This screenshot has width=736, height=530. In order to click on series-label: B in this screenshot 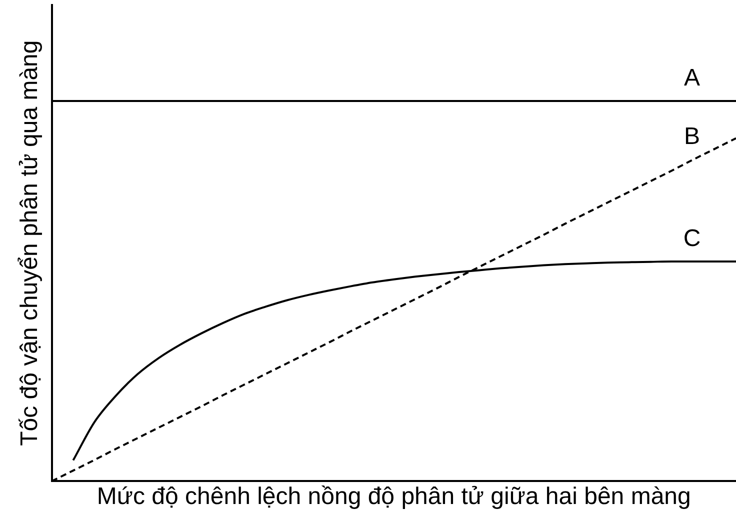, I will do `click(692, 136)`.